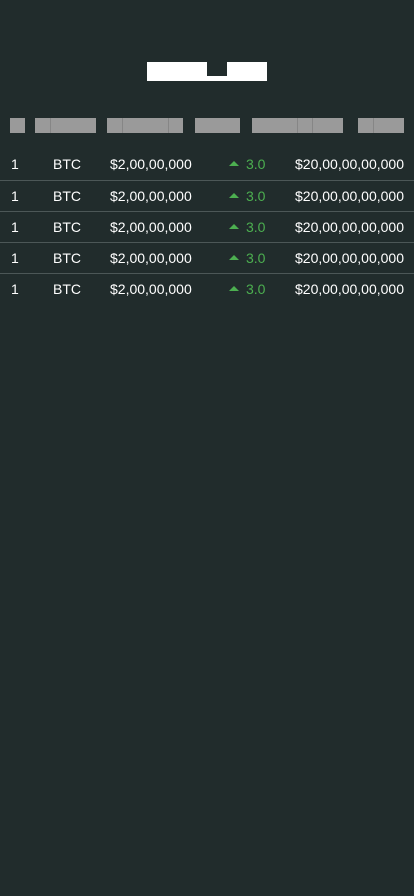 This screenshot has height=896, width=414. What do you see at coordinates (217, 125) in the screenshot?
I see `header-change-placeholder` at bounding box center [217, 125].